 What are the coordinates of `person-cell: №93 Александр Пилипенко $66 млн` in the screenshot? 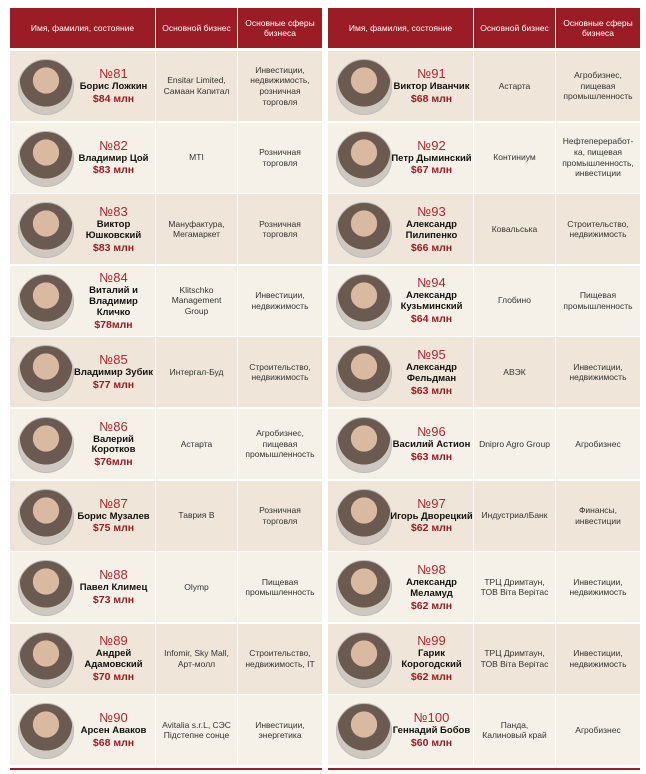 It's located at (400, 229).